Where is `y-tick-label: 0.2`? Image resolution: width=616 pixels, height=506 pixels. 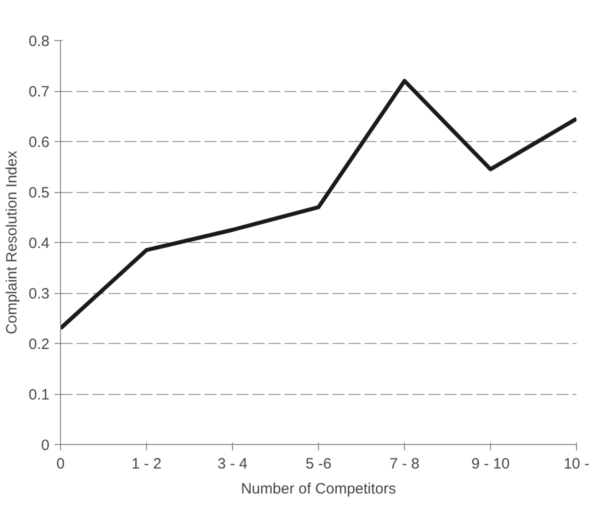 y-tick-label: 0.2 is located at coordinates (39, 344).